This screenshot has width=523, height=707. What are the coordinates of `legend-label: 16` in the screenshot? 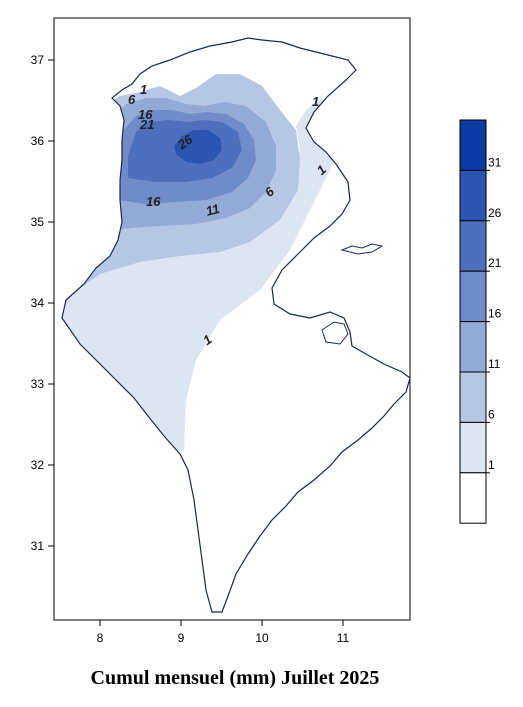 It's located at (495, 314).